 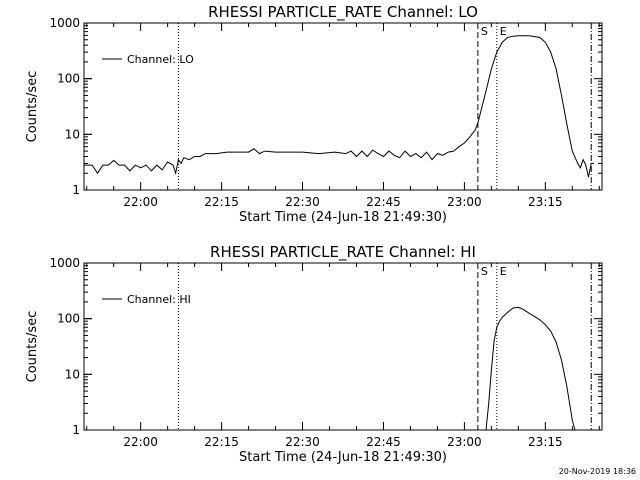 What do you see at coordinates (343, 12) in the screenshot?
I see `chart-title: RHESSI PARTICLE_RATE Channel: LO` at bounding box center [343, 12].